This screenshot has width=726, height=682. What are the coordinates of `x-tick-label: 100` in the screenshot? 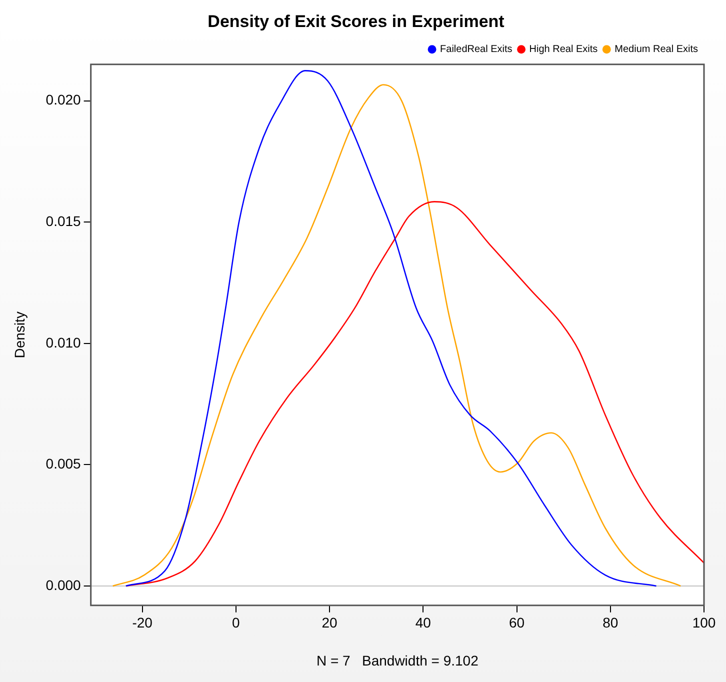 It's located at (704, 622).